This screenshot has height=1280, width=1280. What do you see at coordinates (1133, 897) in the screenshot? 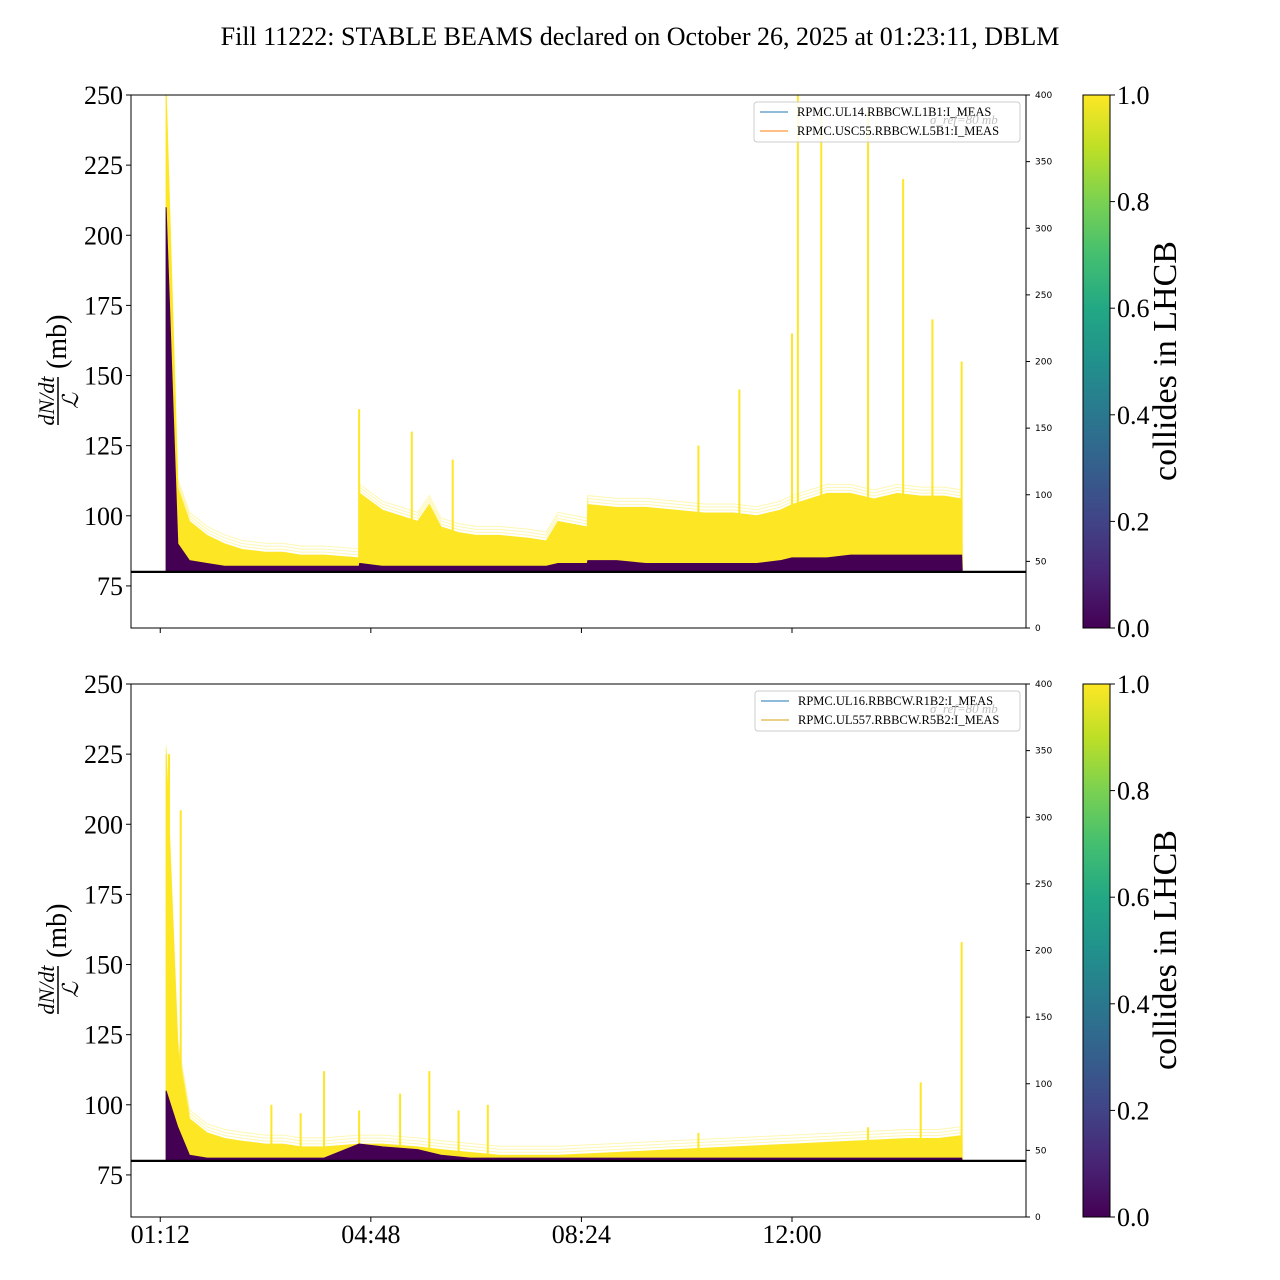
I see `bottom-colorbar-tick-label: 0.6` at bounding box center [1133, 897].